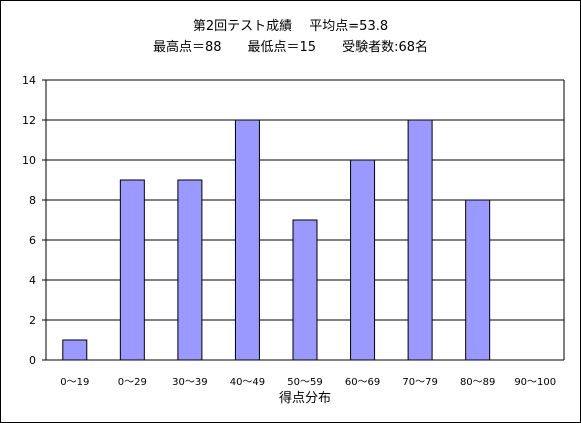  I want to click on y-tick-label: 6, so click(32, 240).